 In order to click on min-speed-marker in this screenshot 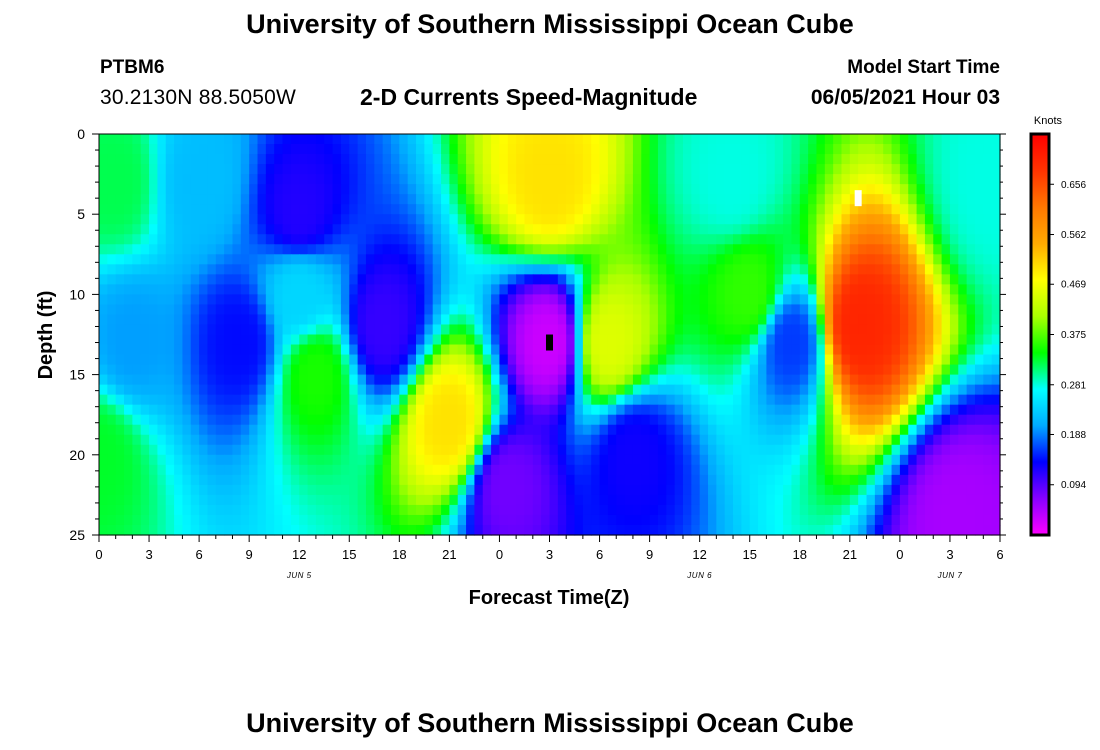, I will do `click(549, 342)`.